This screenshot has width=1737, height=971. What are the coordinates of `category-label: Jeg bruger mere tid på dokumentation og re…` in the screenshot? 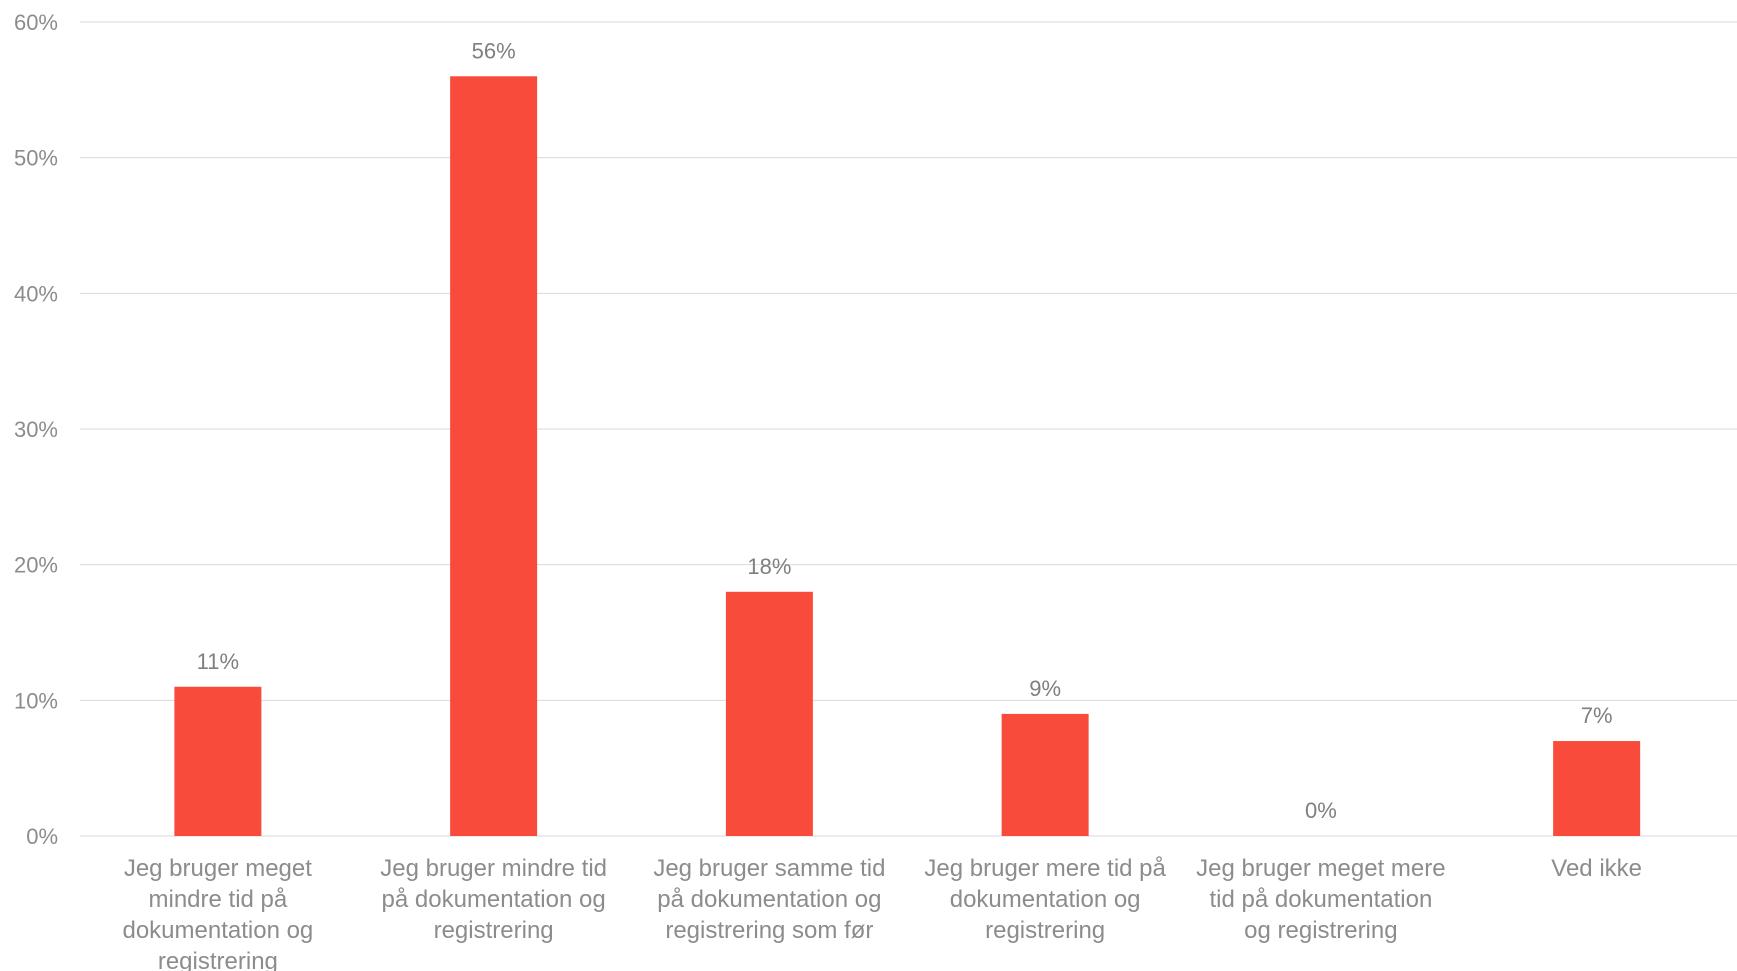 It's located at (1045, 899).